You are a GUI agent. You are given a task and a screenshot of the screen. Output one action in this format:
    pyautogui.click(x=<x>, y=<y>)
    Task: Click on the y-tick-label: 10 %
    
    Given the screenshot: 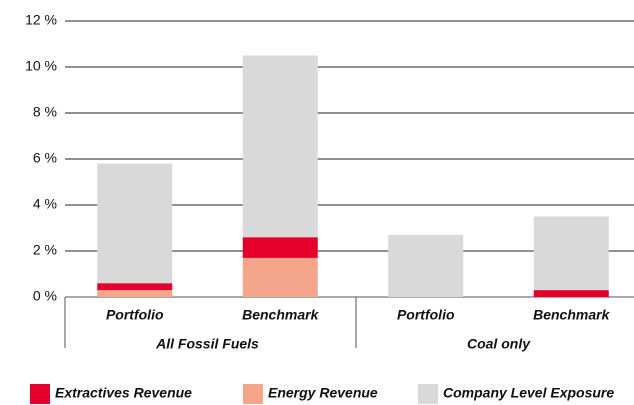 What is the action you would take?
    pyautogui.click(x=41, y=66)
    